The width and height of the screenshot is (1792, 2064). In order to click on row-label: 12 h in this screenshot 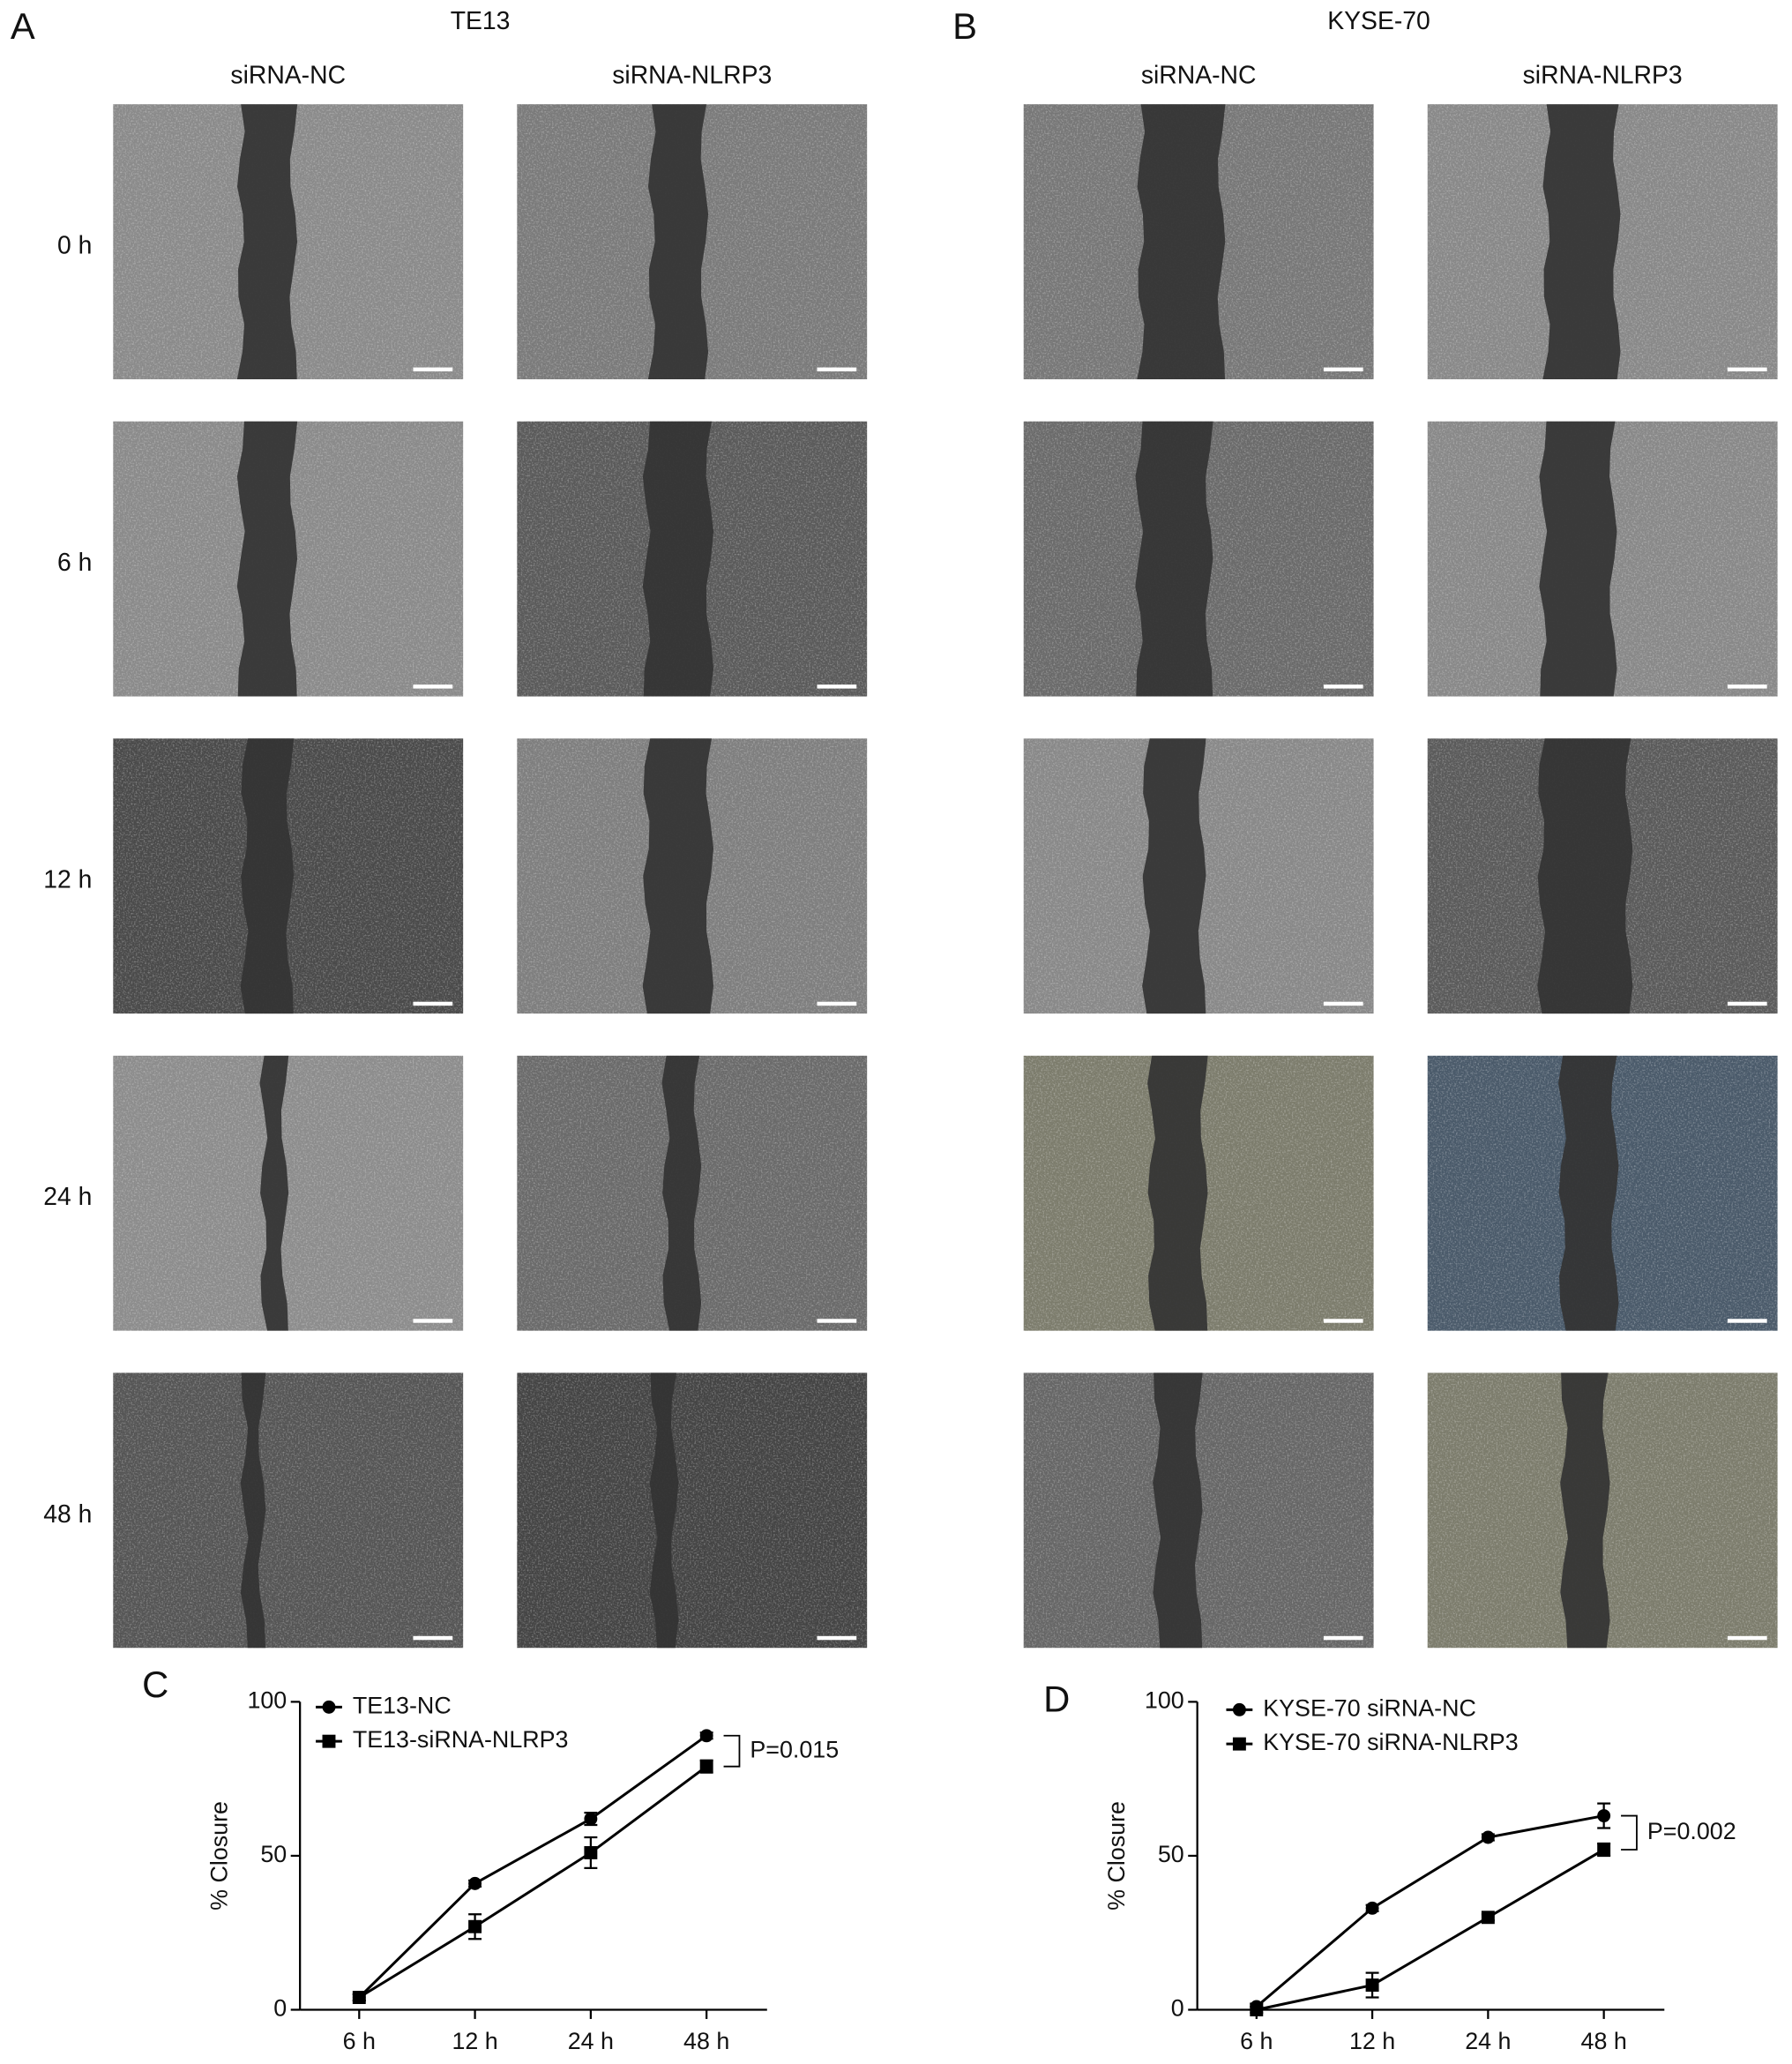, I will do `click(67, 880)`.